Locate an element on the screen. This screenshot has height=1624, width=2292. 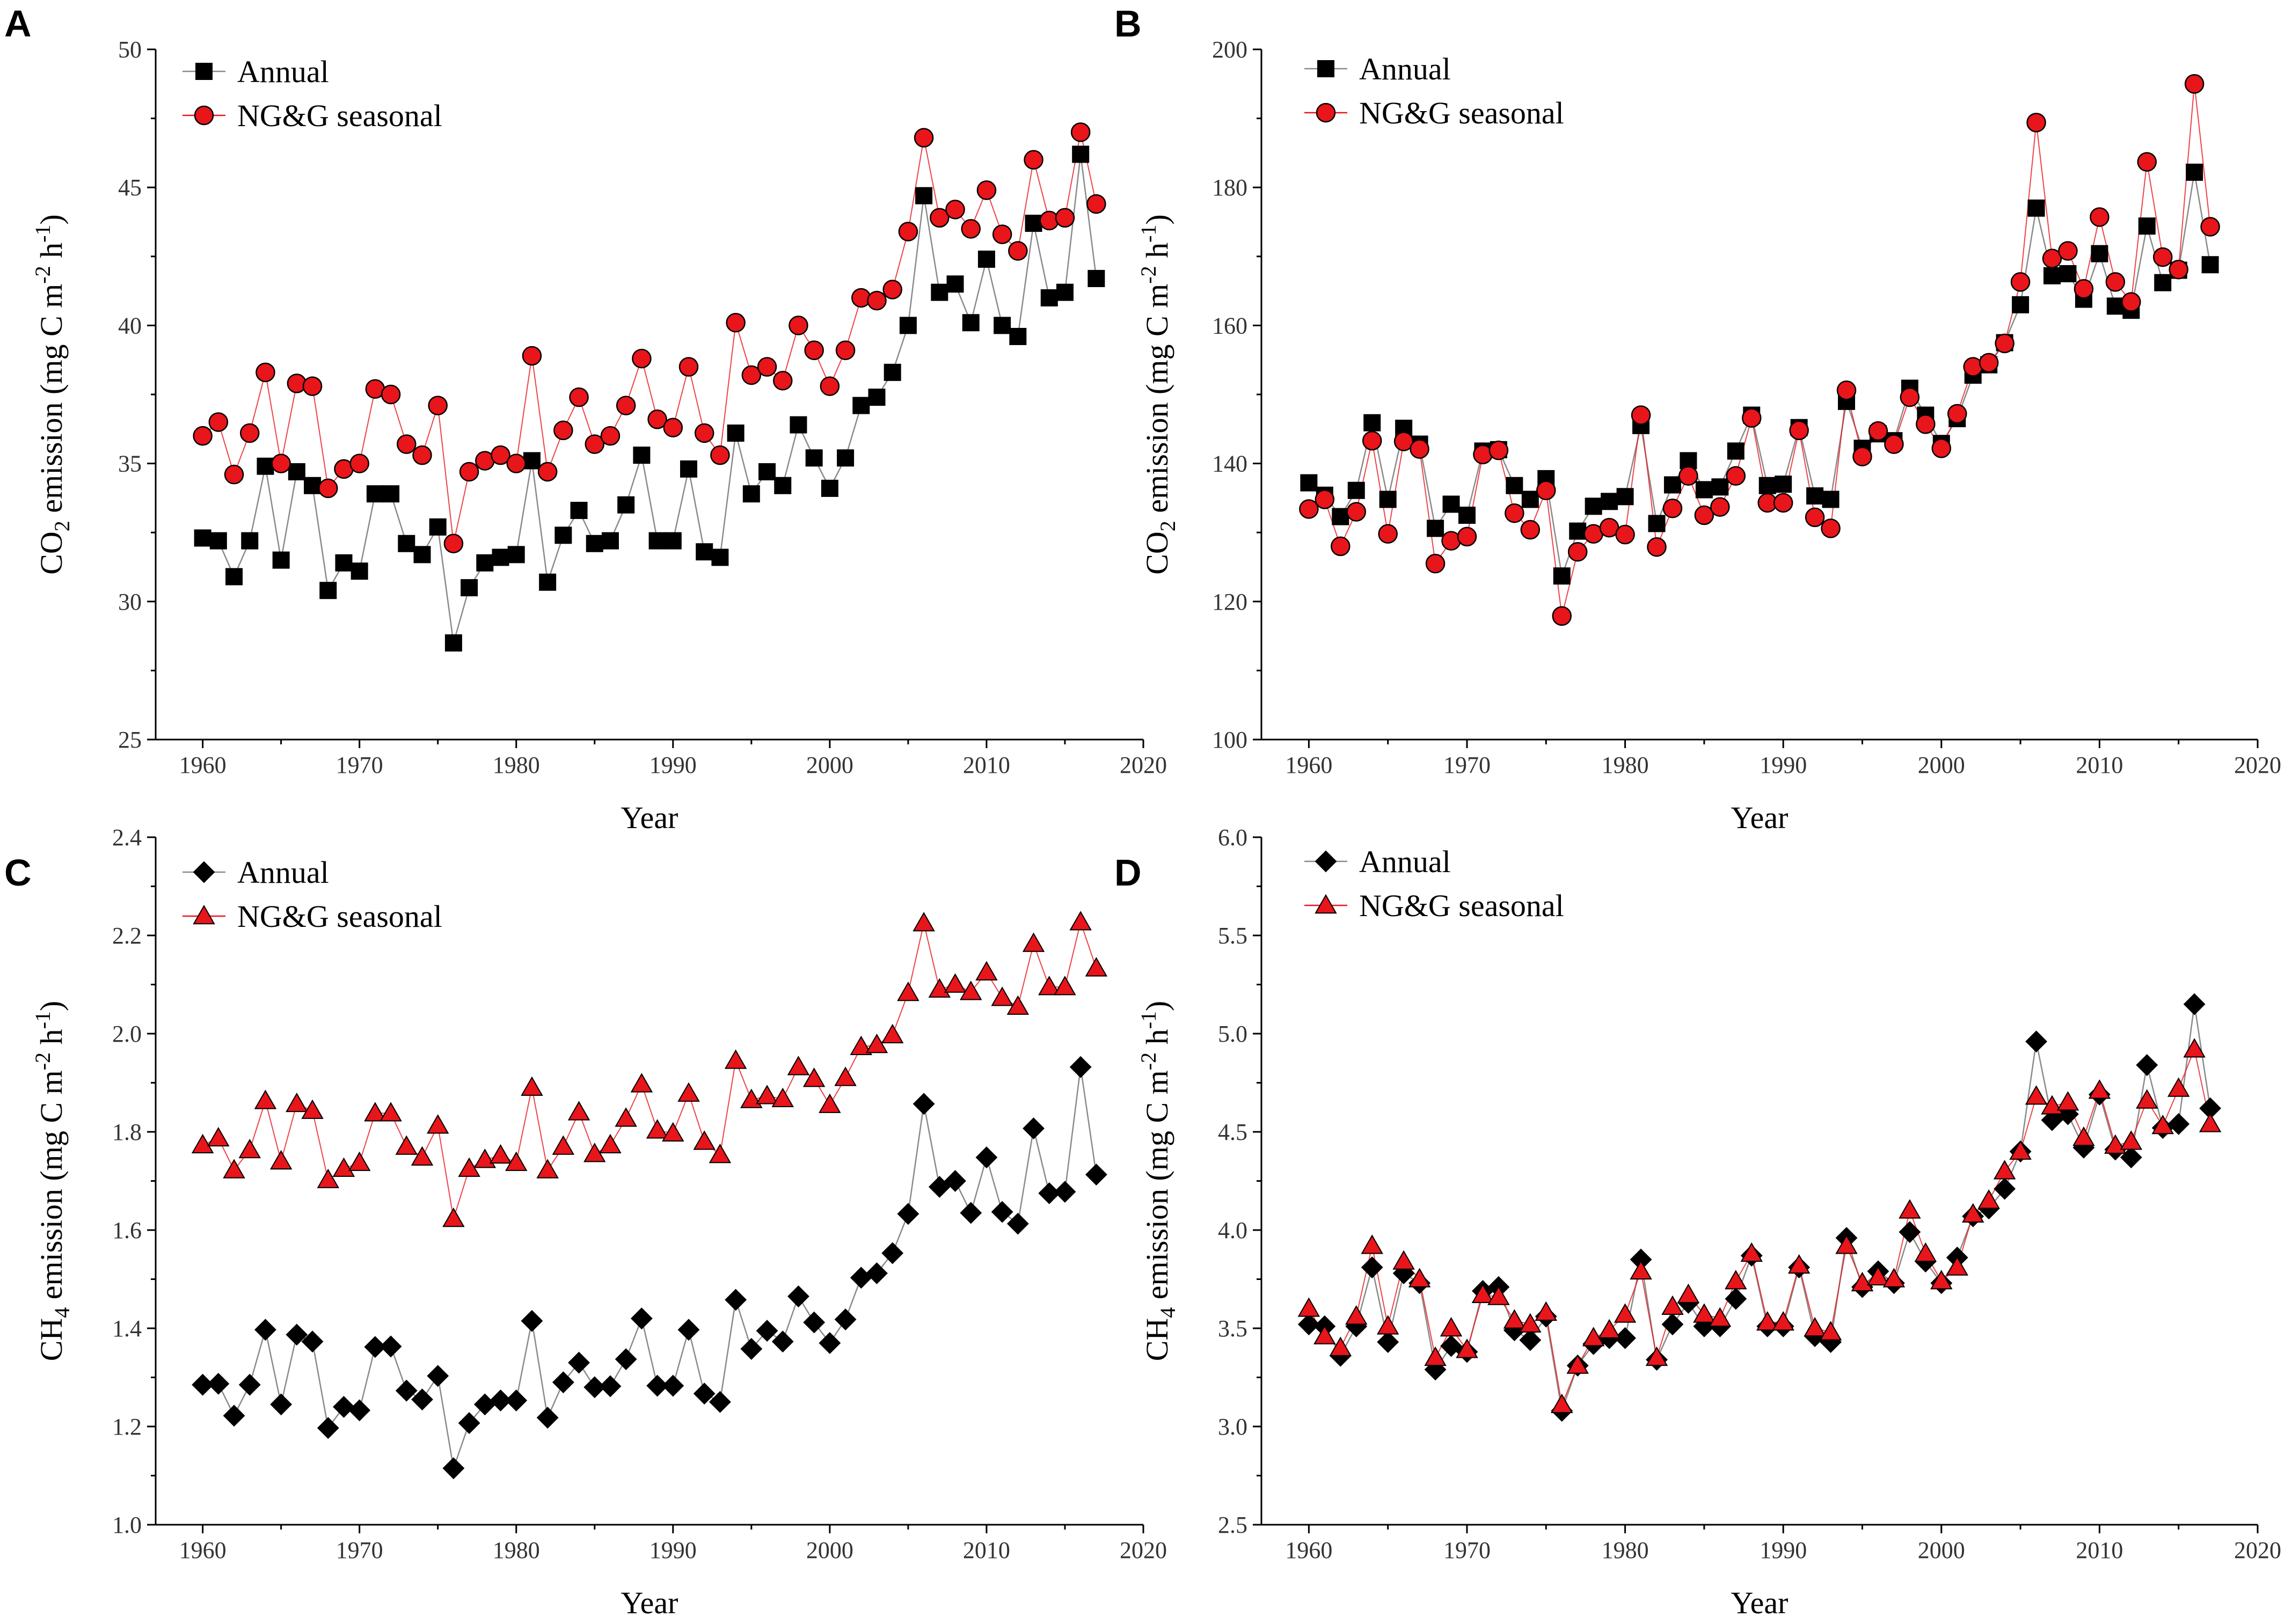
x-tick-label: 1980 is located at coordinates (516, 1550).